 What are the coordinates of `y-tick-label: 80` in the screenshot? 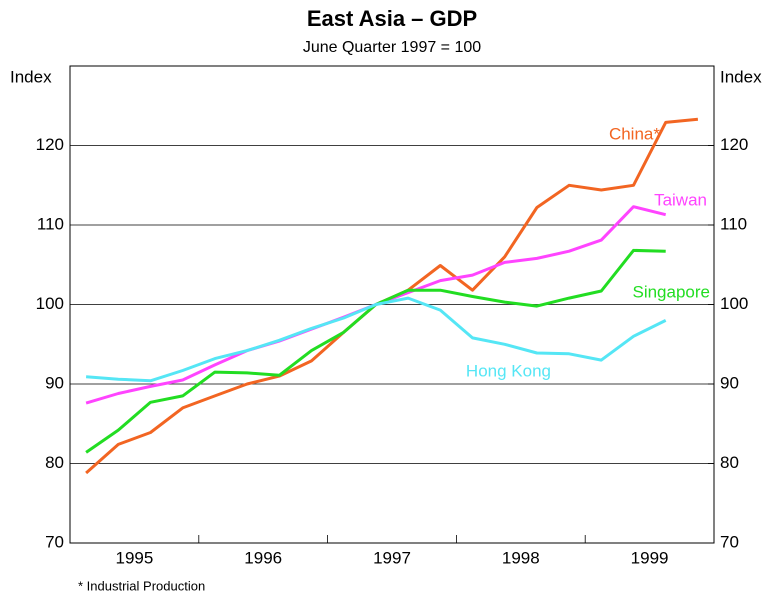 It's located at (54, 462).